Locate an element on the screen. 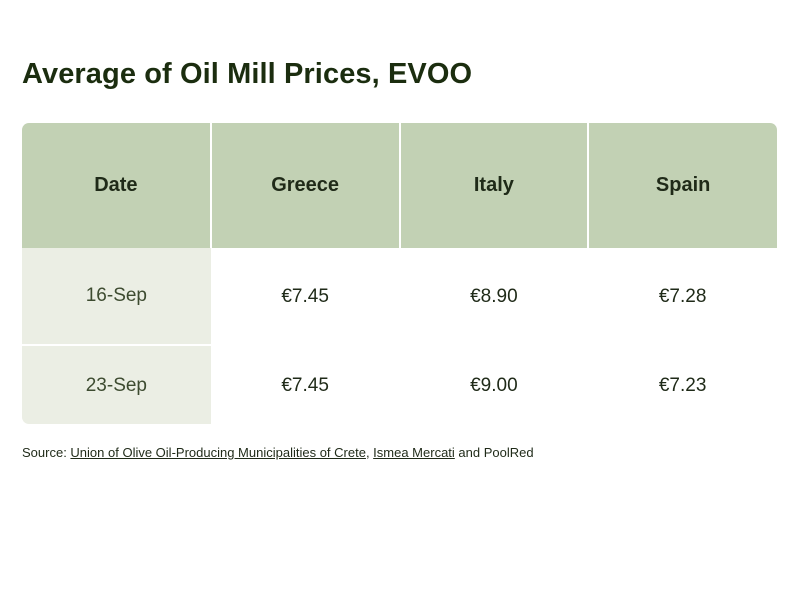 This screenshot has width=800, height=600. spain-price-cell: €7.23 is located at coordinates (682, 384).